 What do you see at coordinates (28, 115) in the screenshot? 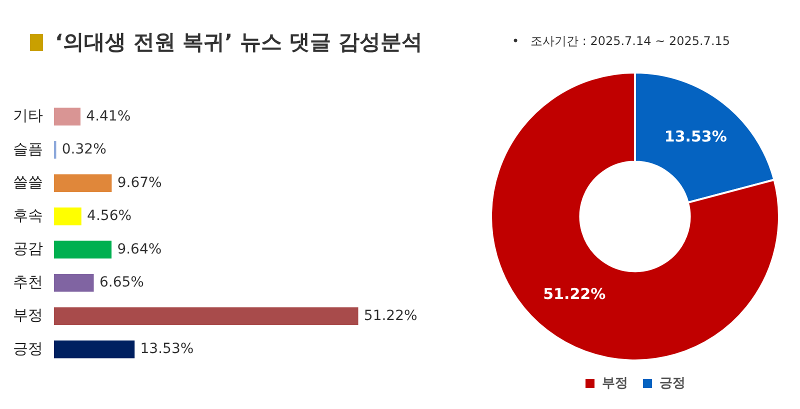
I see `y-tick-label: 기타` at bounding box center [28, 115].